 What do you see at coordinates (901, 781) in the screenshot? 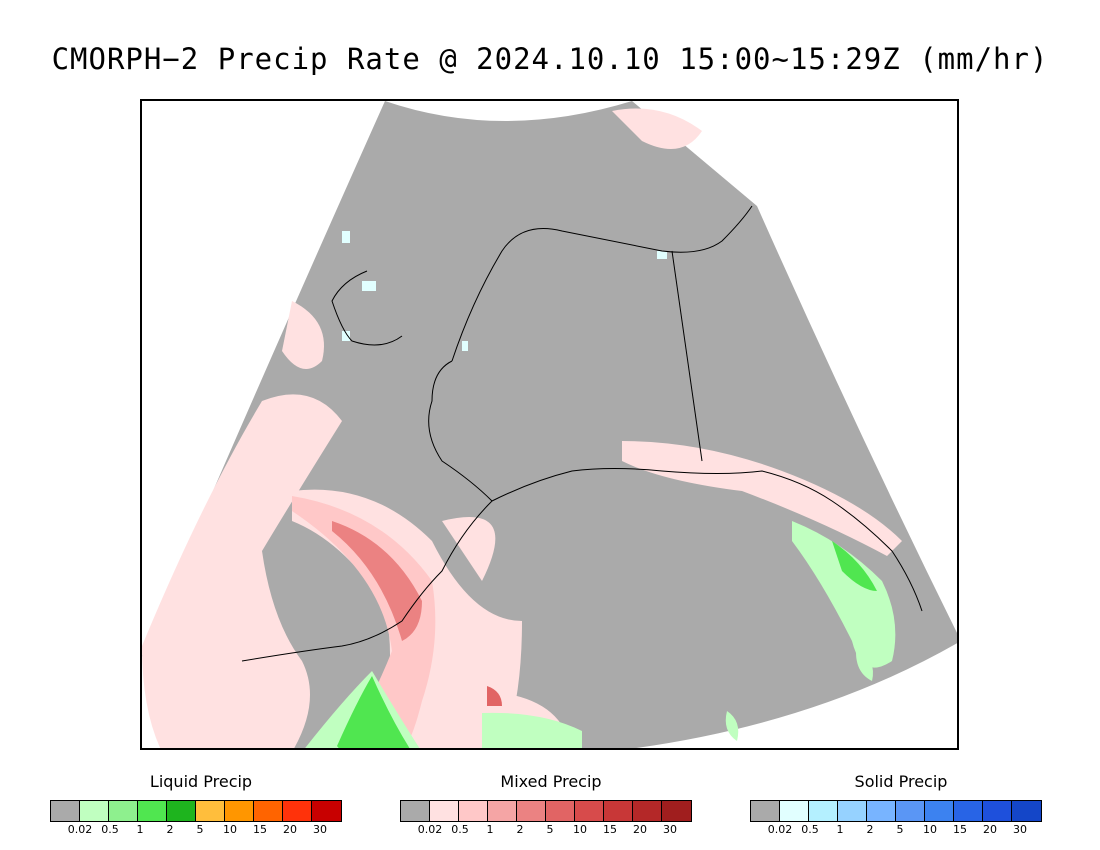
I see `legend-title: Solid Precip` at bounding box center [901, 781].